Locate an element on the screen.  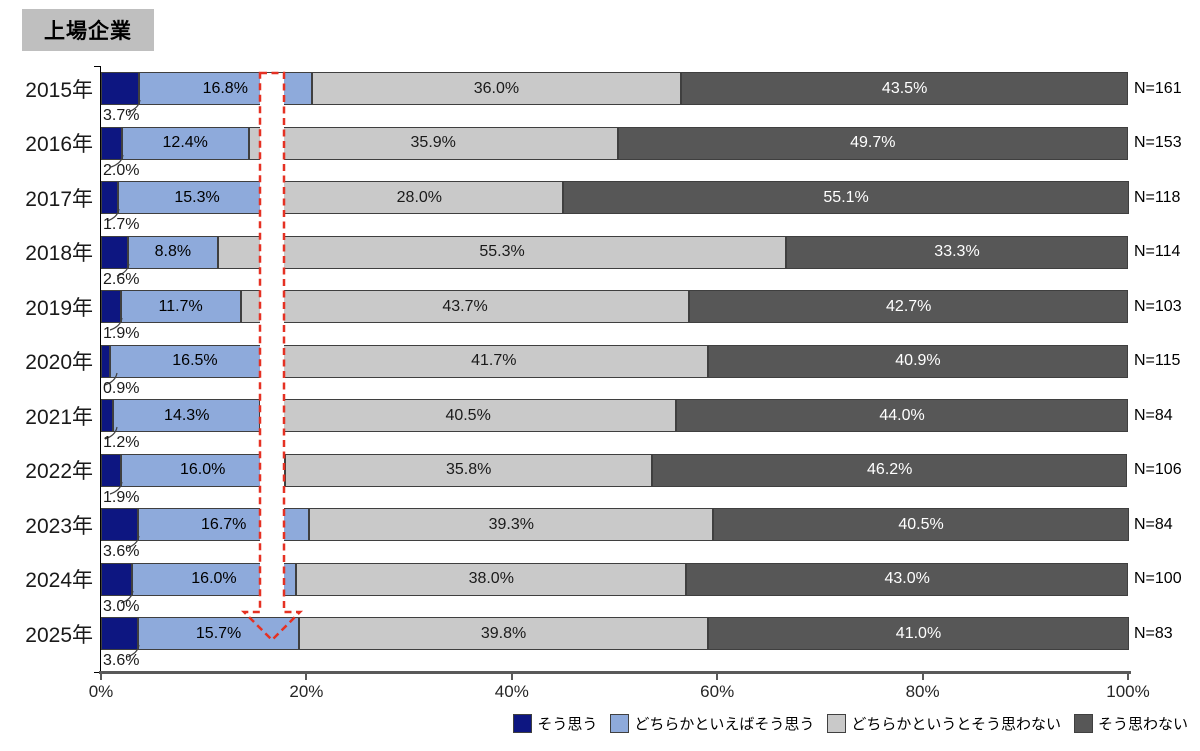
segment-value-label: 15.3% is located at coordinates (197, 197).